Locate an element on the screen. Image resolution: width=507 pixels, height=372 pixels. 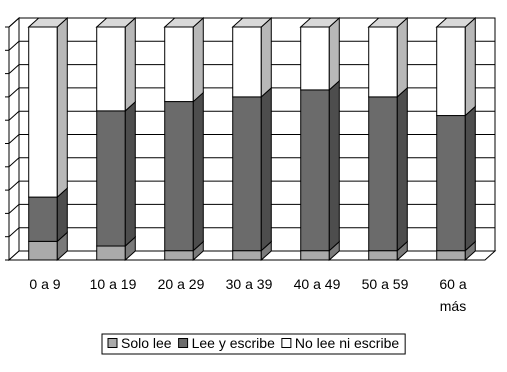
x-tick-label: 50 a 59 is located at coordinates (385, 284).